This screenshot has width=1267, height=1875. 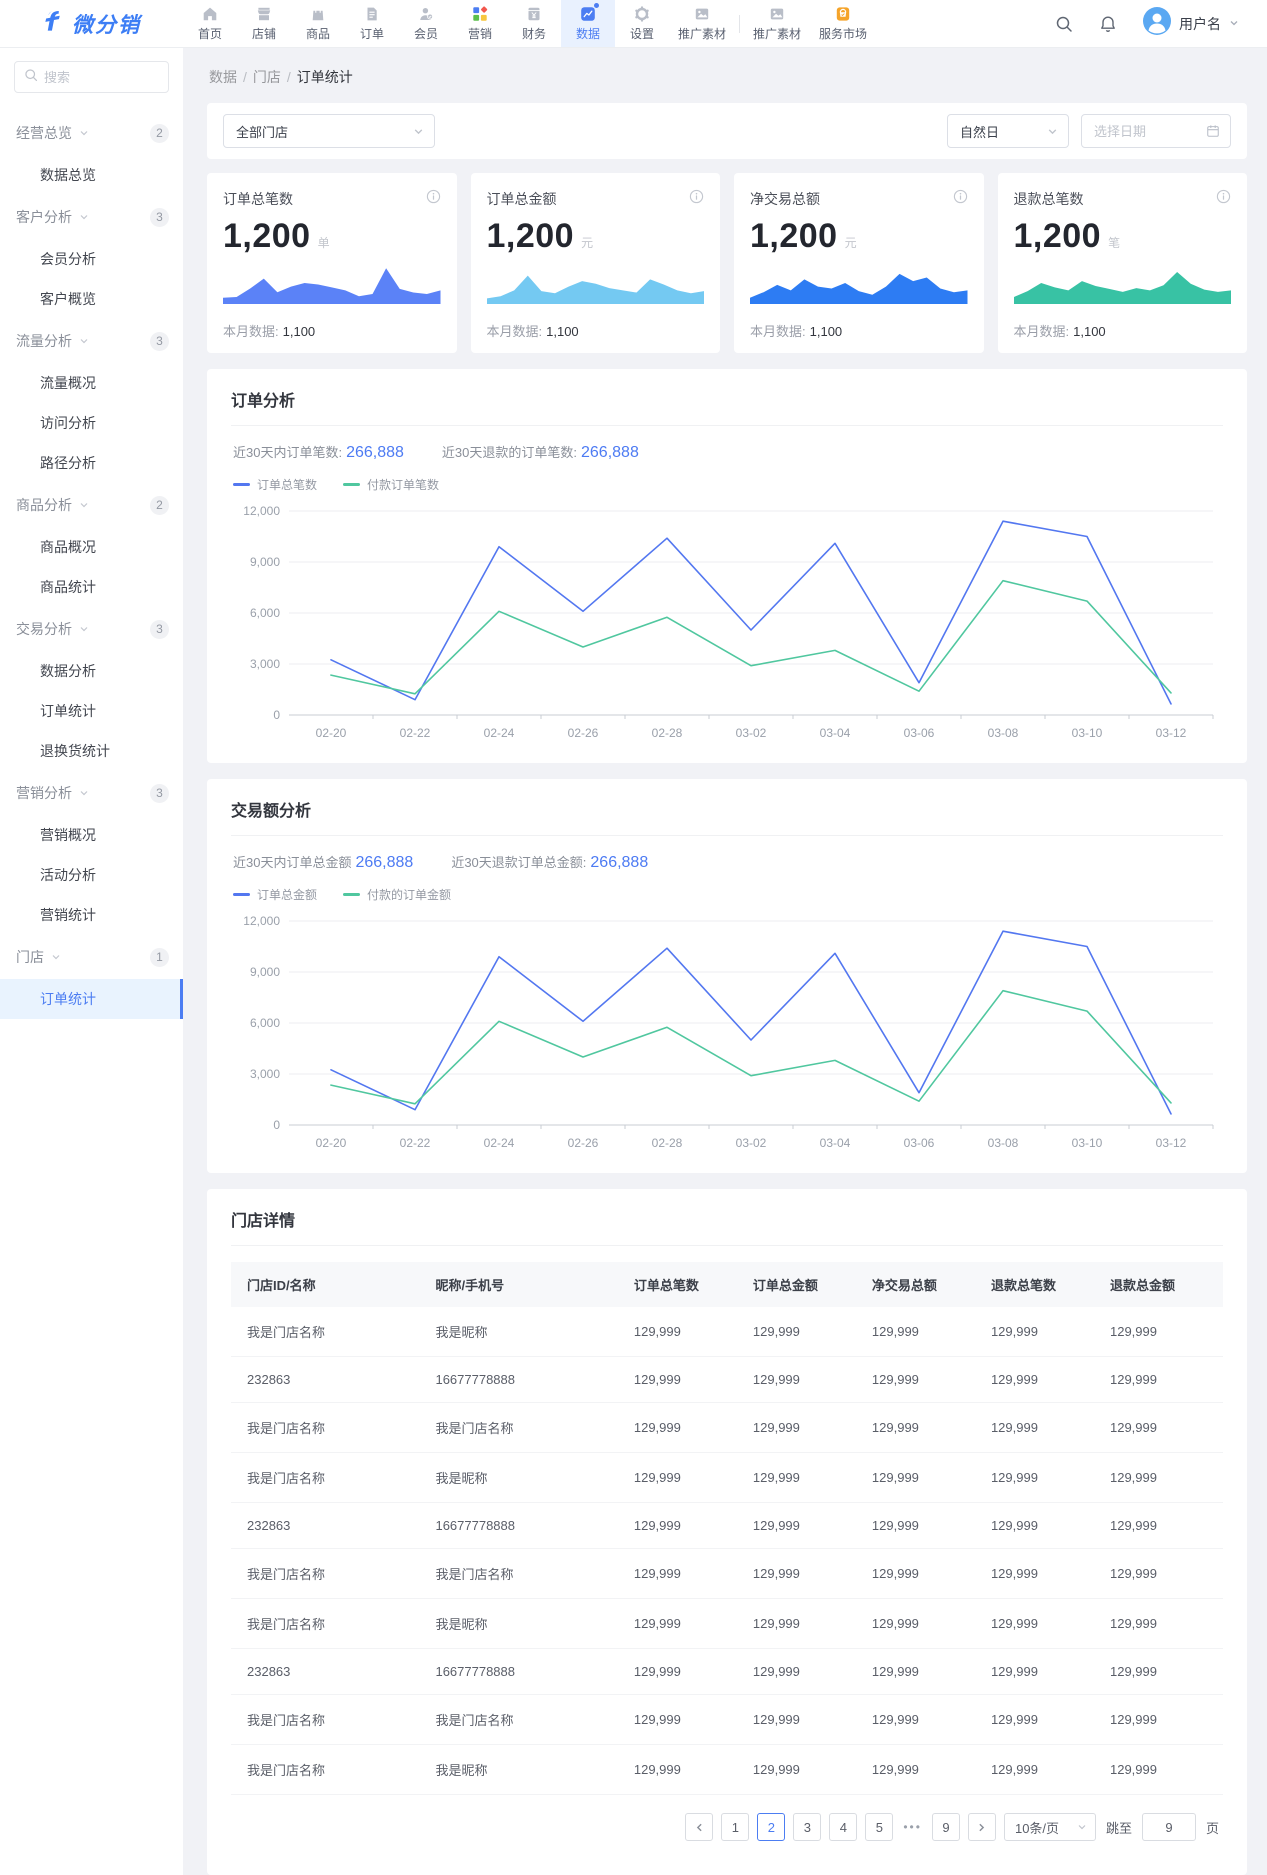 What do you see at coordinates (843, 23) in the screenshot?
I see `nav-item-market: 服务市场` at bounding box center [843, 23].